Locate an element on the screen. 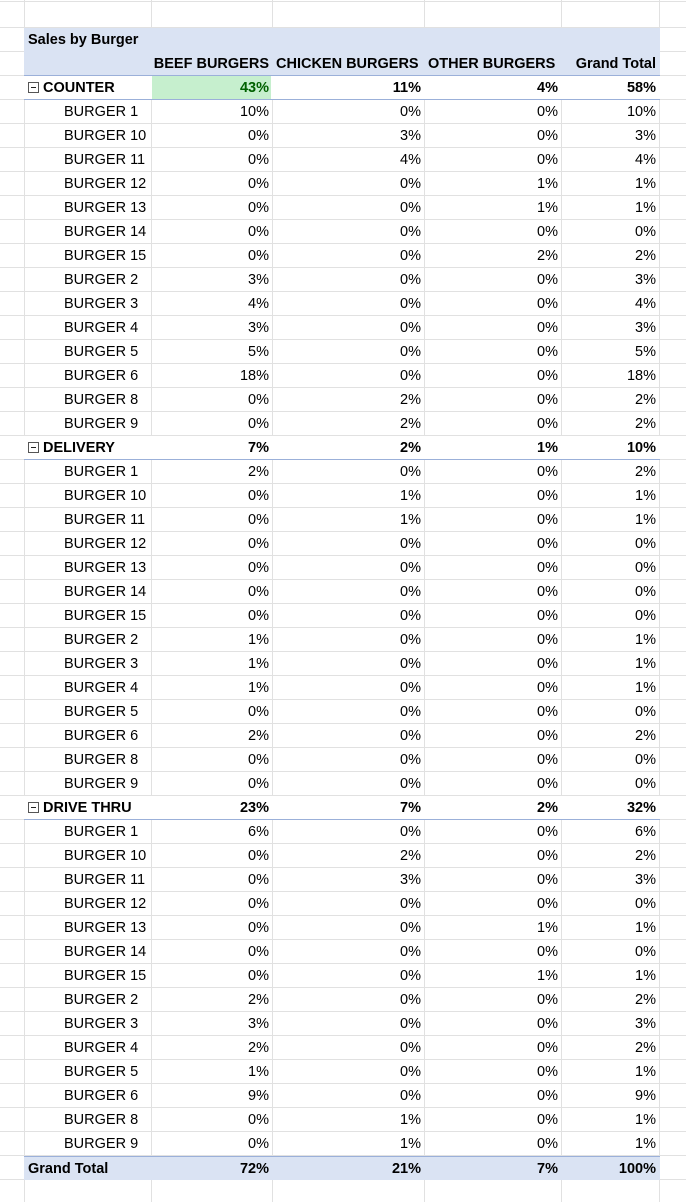  group-total-total: 10% is located at coordinates (641, 448).